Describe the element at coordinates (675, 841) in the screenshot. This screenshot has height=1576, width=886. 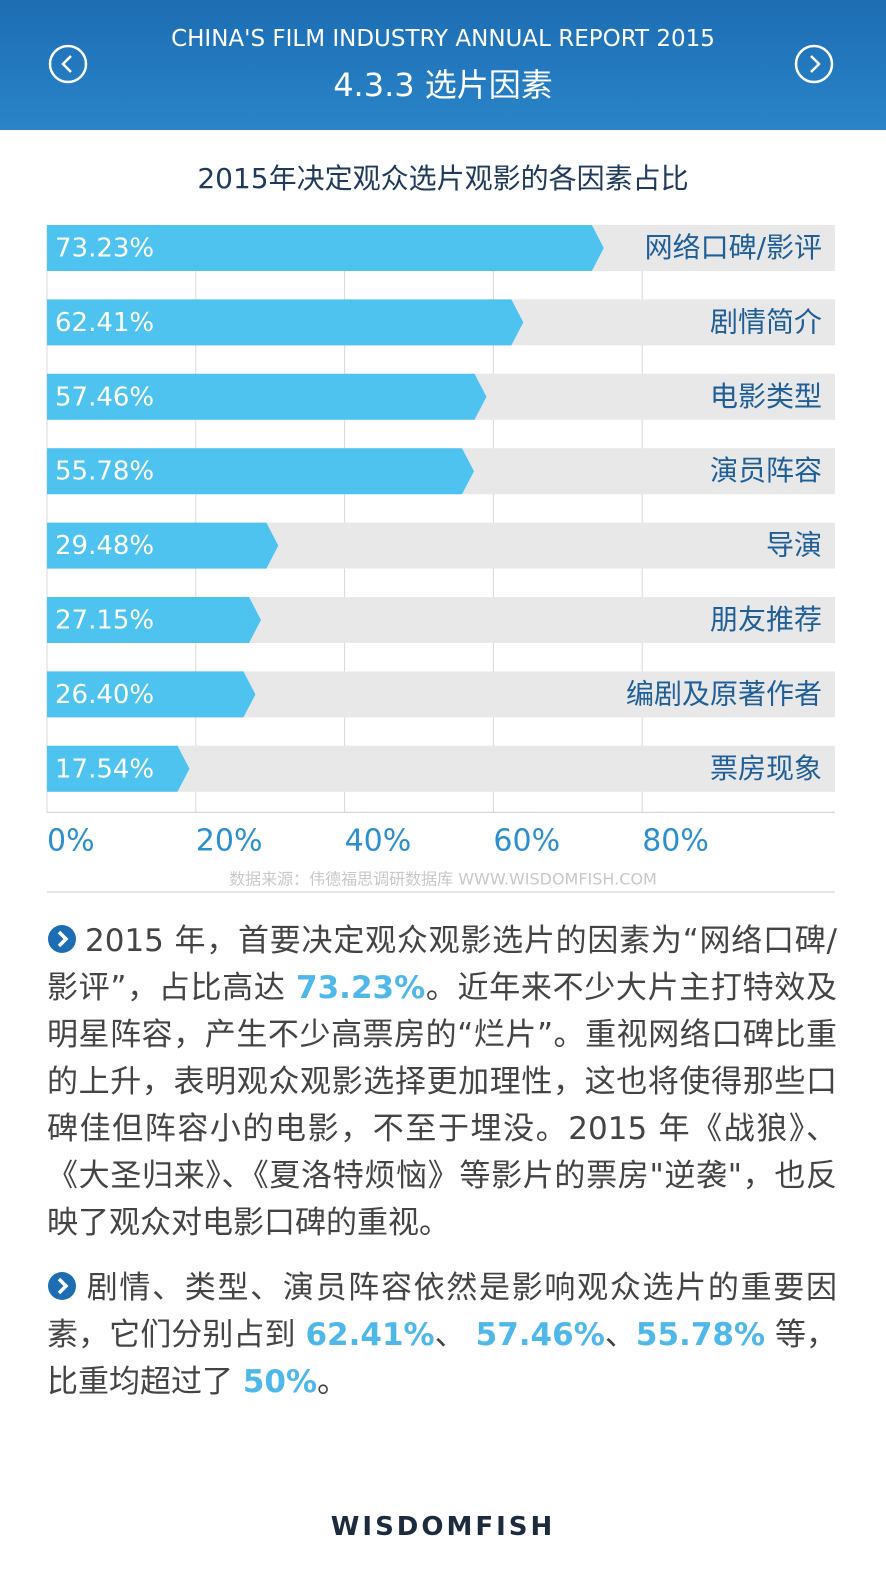
I see `x-tick-label: 80%` at that location.